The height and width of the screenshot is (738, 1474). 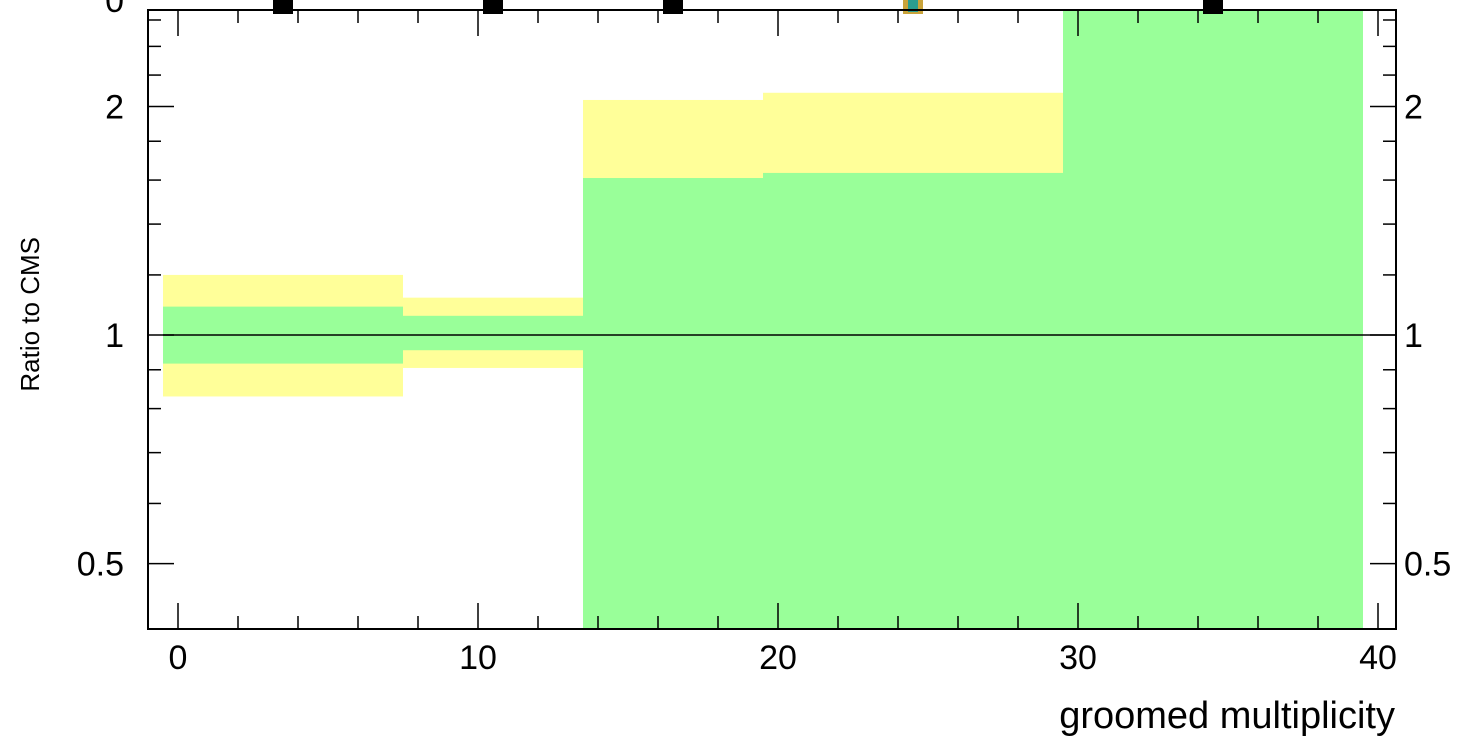 What do you see at coordinates (100, 565) in the screenshot?
I see `y-tick-label-left-0.5: 0.5` at bounding box center [100, 565].